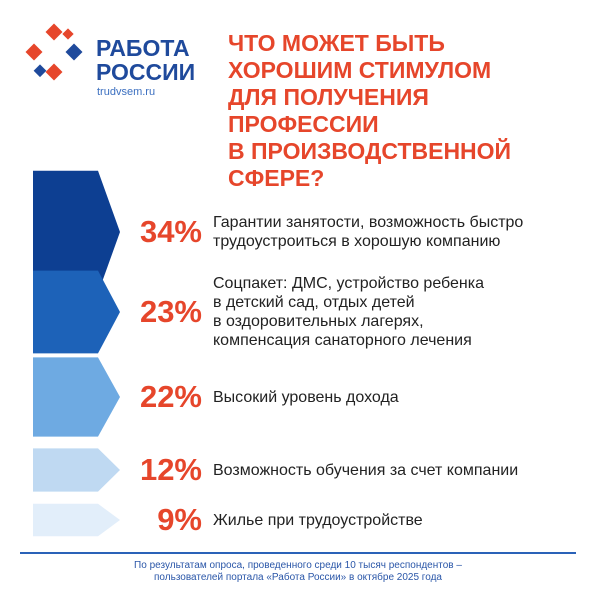  Describe the element at coordinates (170, 231) in the screenshot. I see `value-label: 34%` at that location.